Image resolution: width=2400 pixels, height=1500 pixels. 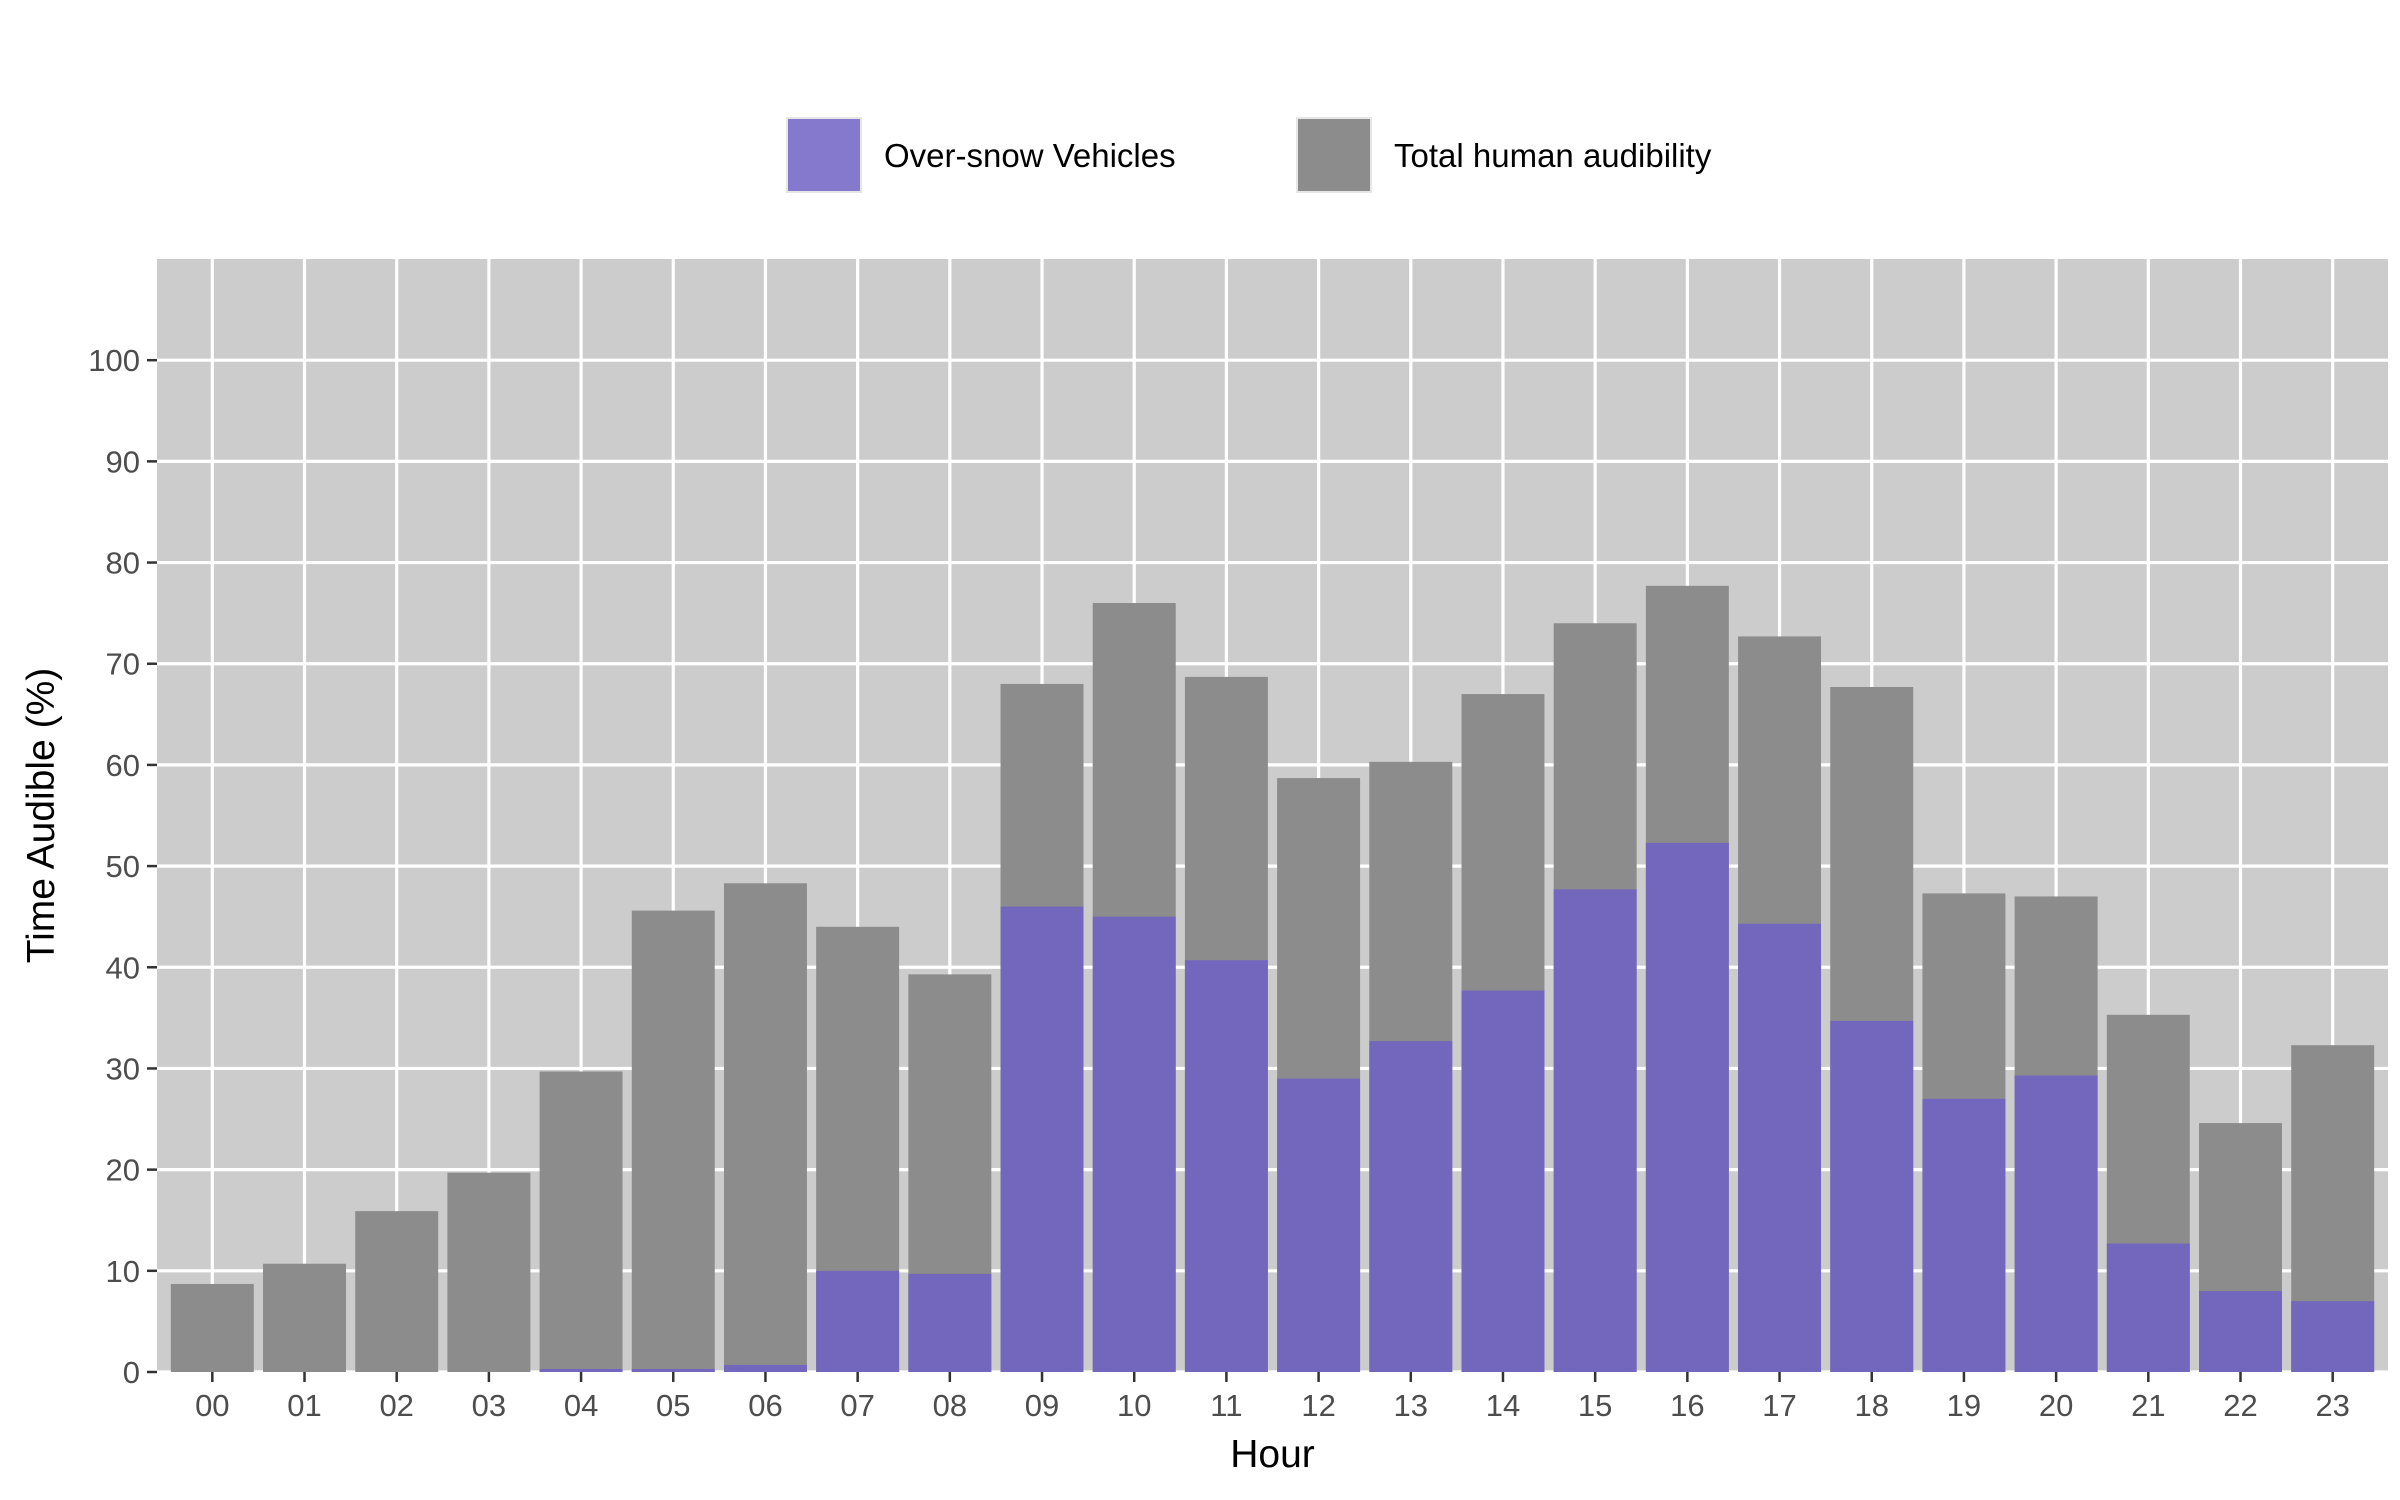 I want to click on y-axis: 0 10 20 30 40 50 60 70 80 90 100, so click(x=122, y=866).